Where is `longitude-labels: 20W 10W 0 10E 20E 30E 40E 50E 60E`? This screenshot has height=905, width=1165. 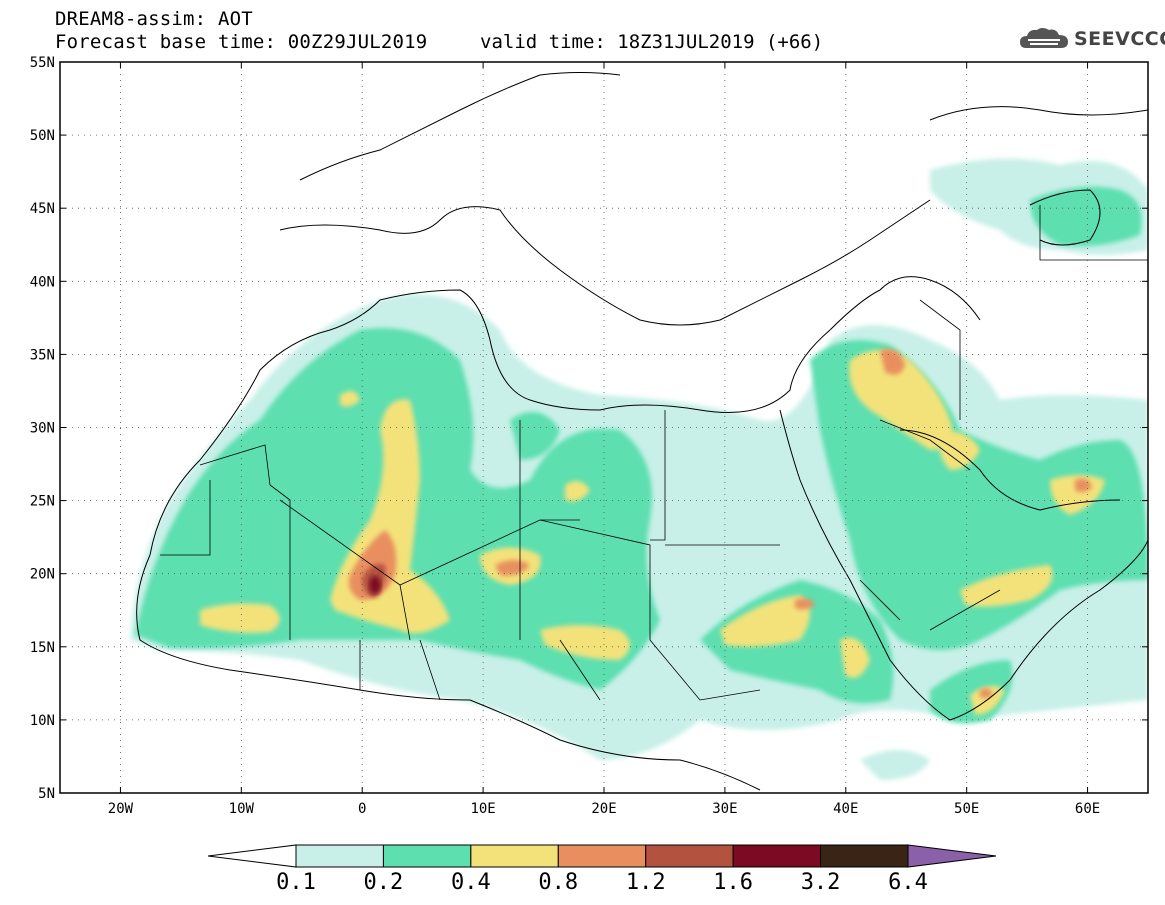
longitude-labels: 20W 10W 0 10E 20E 30E 40E 50E 60E is located at coordinates (604, 809).